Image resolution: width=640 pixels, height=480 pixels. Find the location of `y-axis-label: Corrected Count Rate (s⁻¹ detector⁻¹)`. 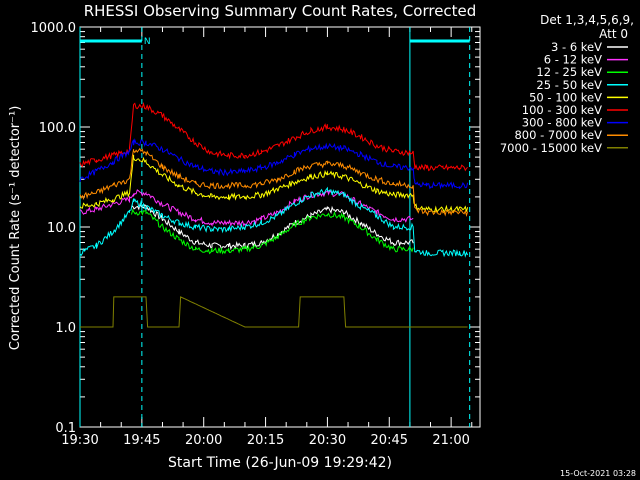

y-axis-label: Corrected Count Rate (s⁻¹ detector⁻¹) is located at coordinates (15, 228).